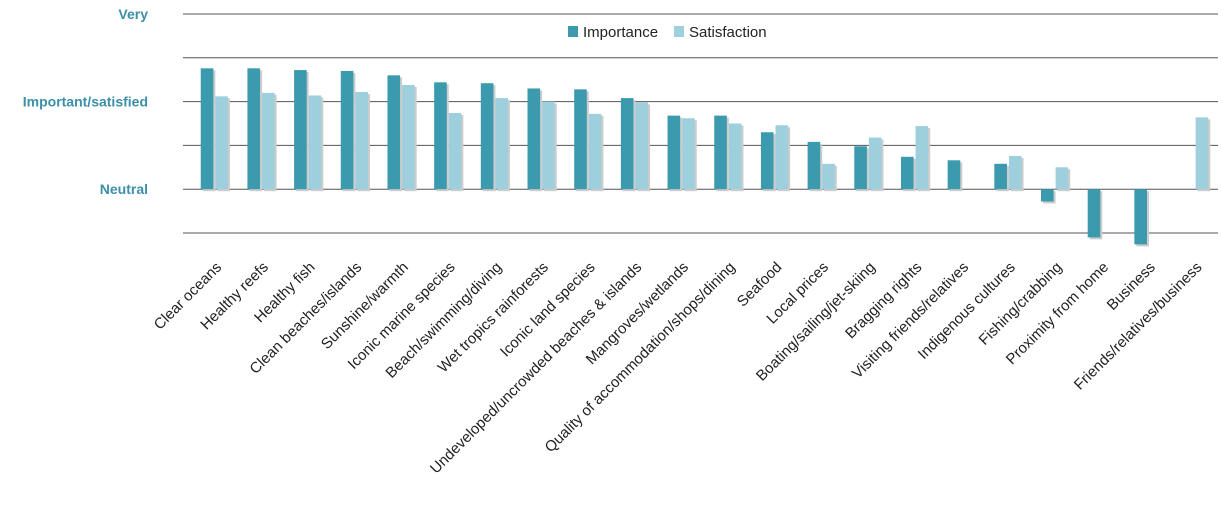 The height and width of the screenshot is (510, 1222). What do you see at coordinates (133, 14) in the screenshot?
I see `y-tick-label: Very` at bounding box center [133, 14].